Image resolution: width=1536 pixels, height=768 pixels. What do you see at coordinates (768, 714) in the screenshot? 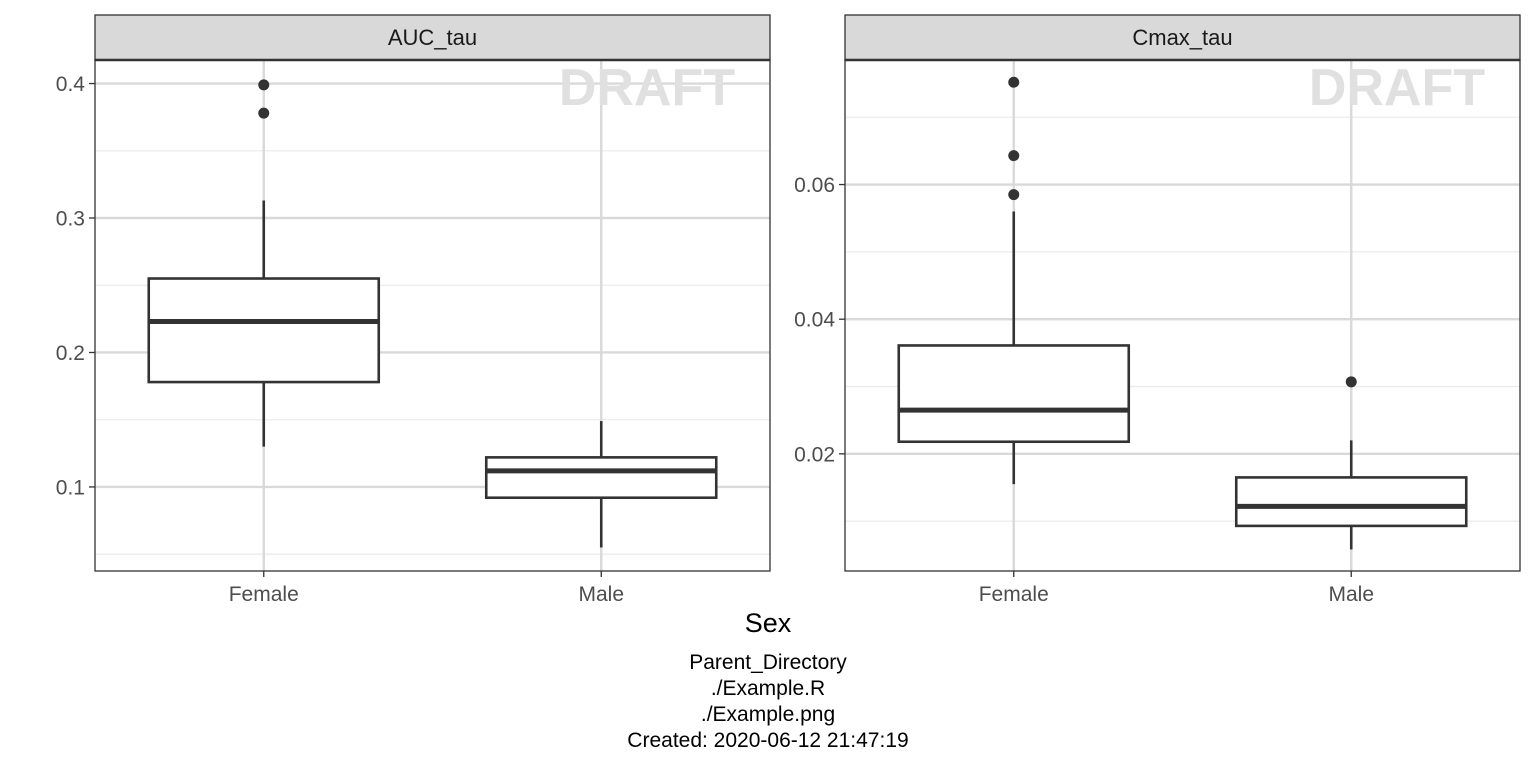
I see `footer-line-image: ./Example.png` at bounding box center [768, 714].